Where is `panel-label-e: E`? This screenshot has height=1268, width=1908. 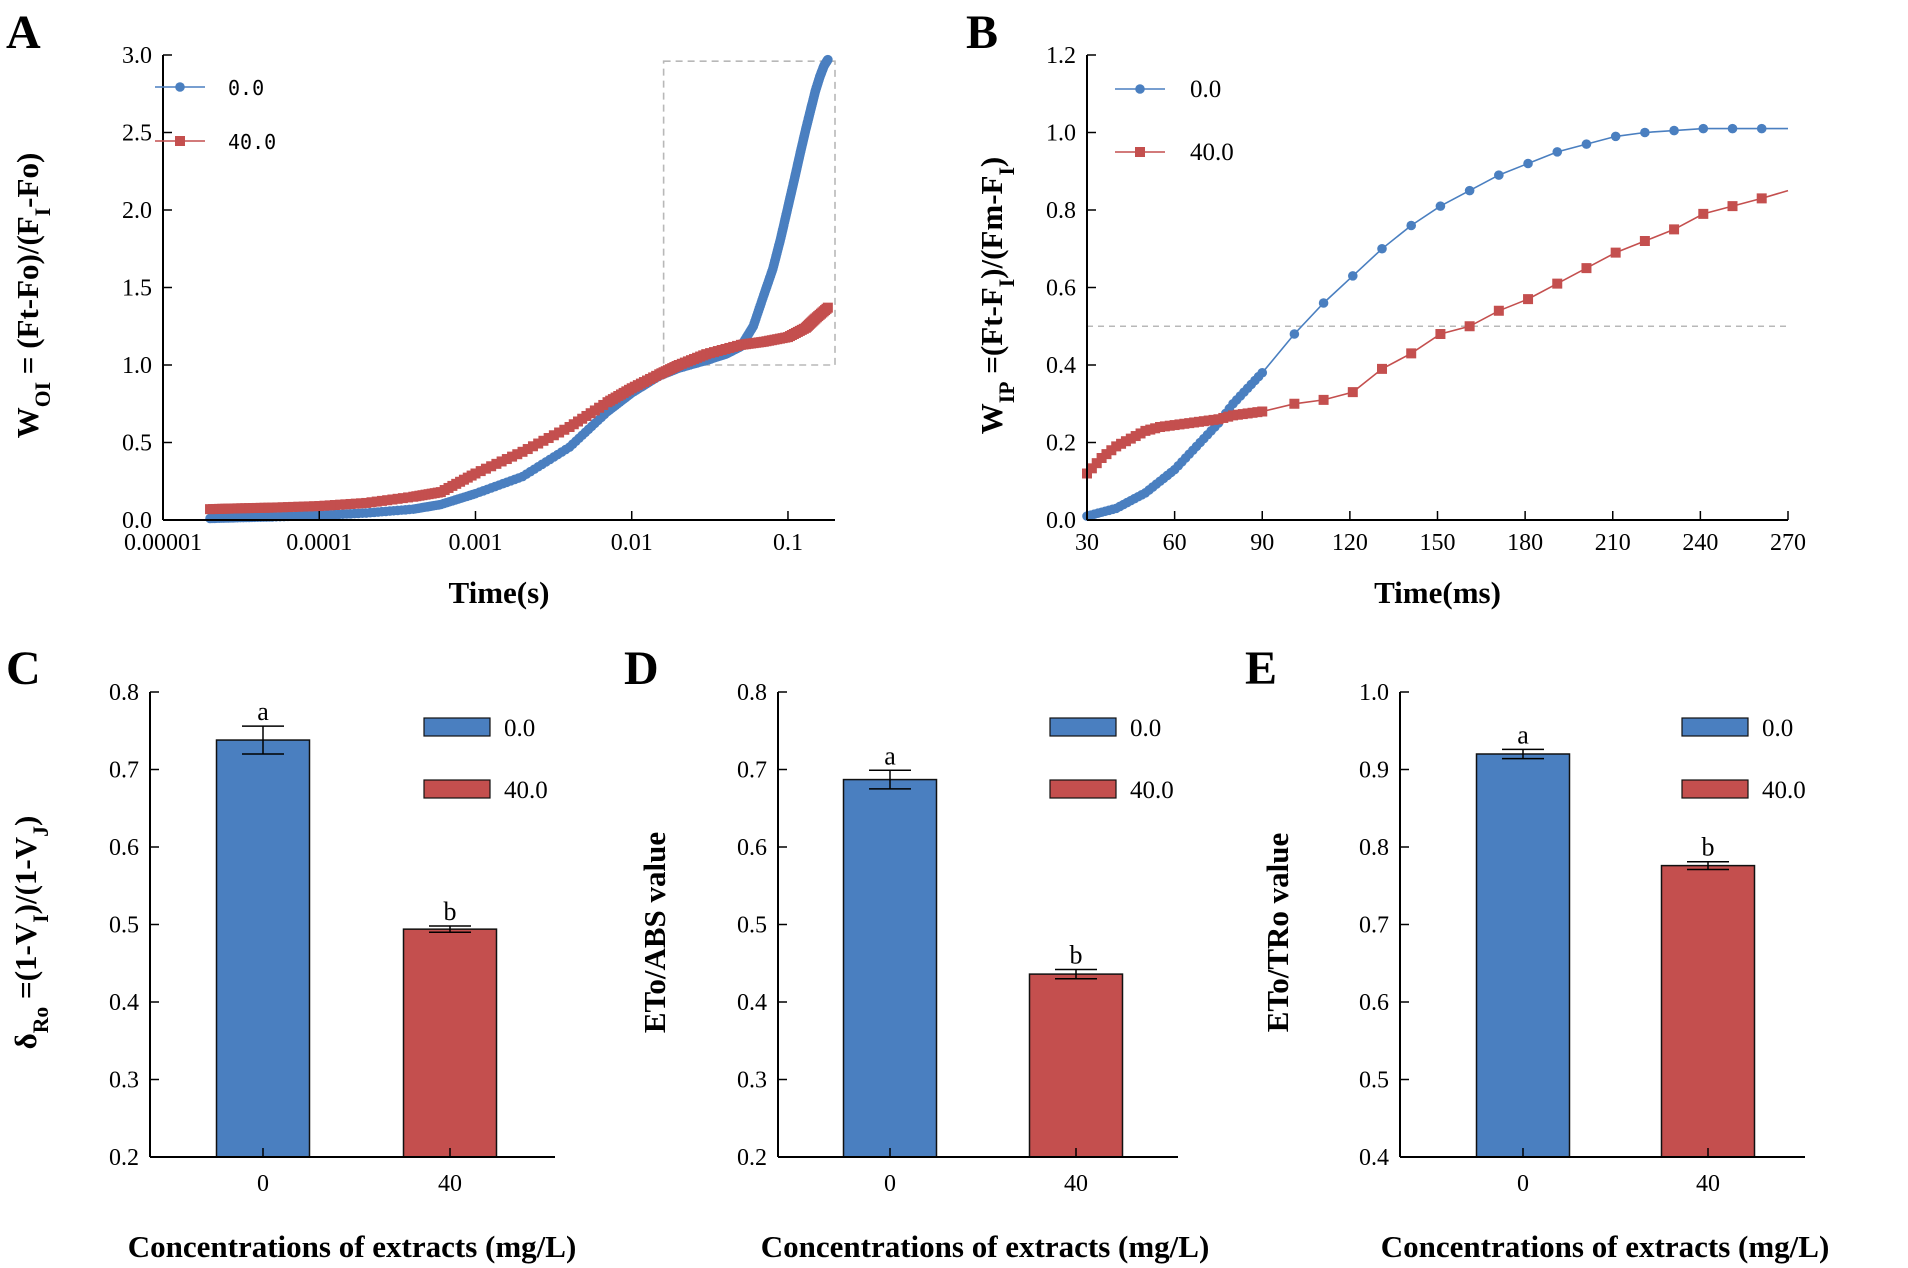 panel-label-e: E is located at coordinates (1261, 668).